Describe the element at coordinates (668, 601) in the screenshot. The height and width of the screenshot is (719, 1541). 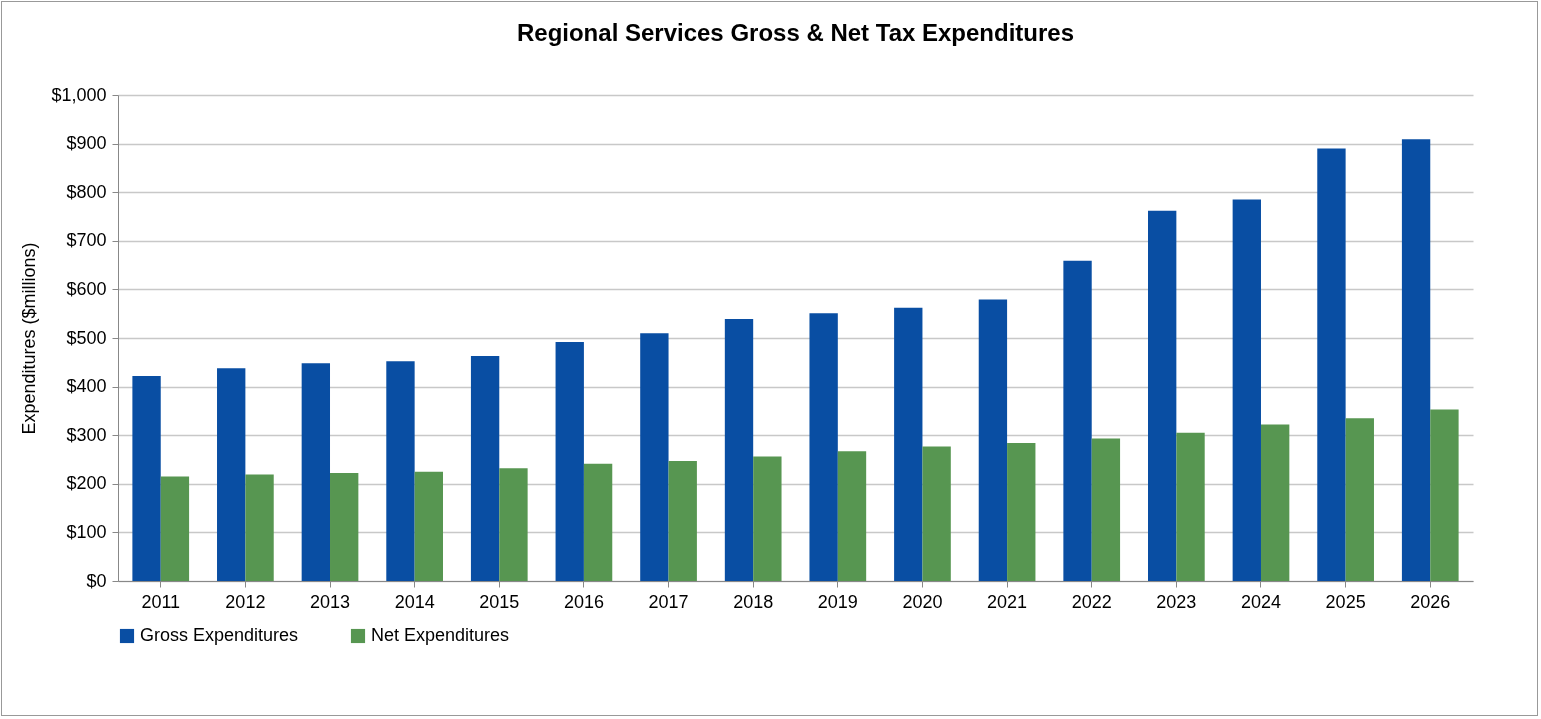
I see `x-tick-label: 2017` at that location.